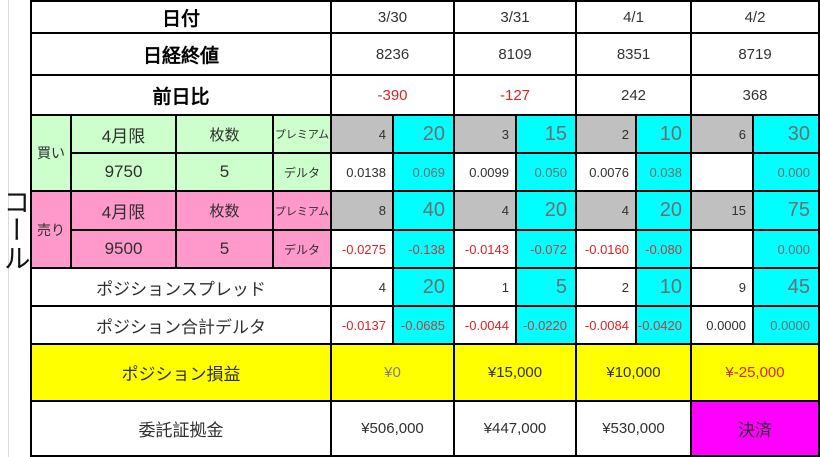 Image resolution: width=820 pixels, height=457 pixels. I want to click on cell-buy-premium-amt-3: 30, so click(786, 134).